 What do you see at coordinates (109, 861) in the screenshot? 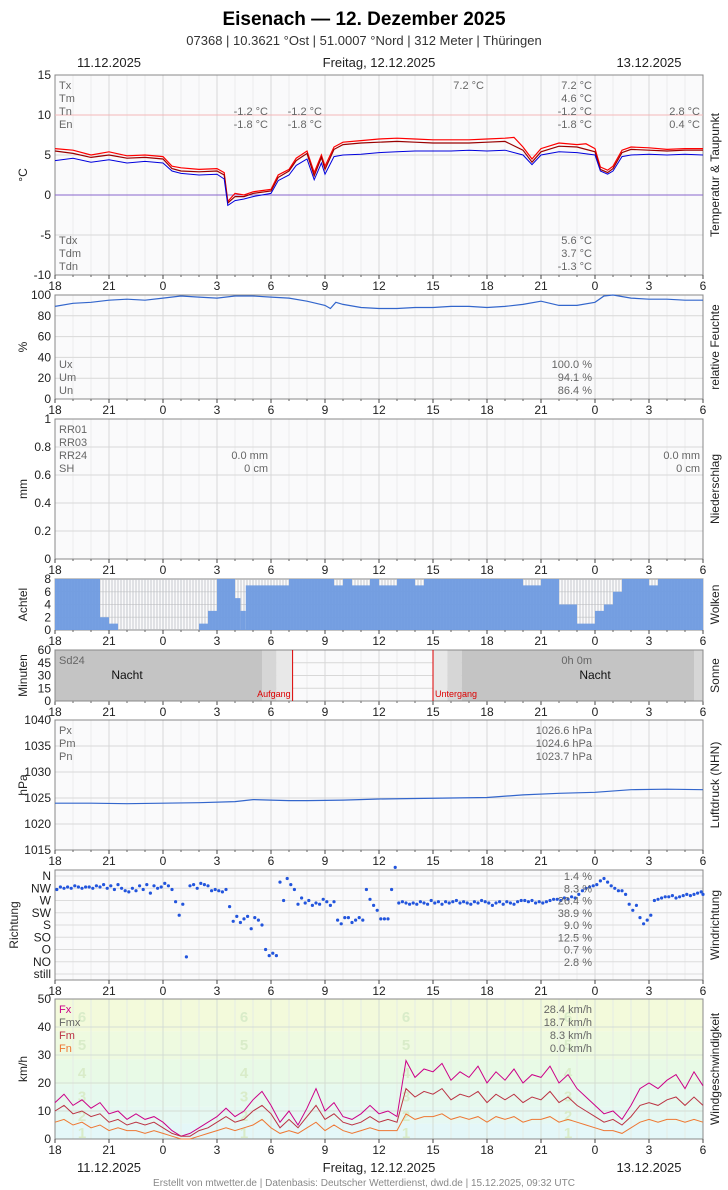
I see `pressure-xtick-label: 21` at bounding box center [109, 861].